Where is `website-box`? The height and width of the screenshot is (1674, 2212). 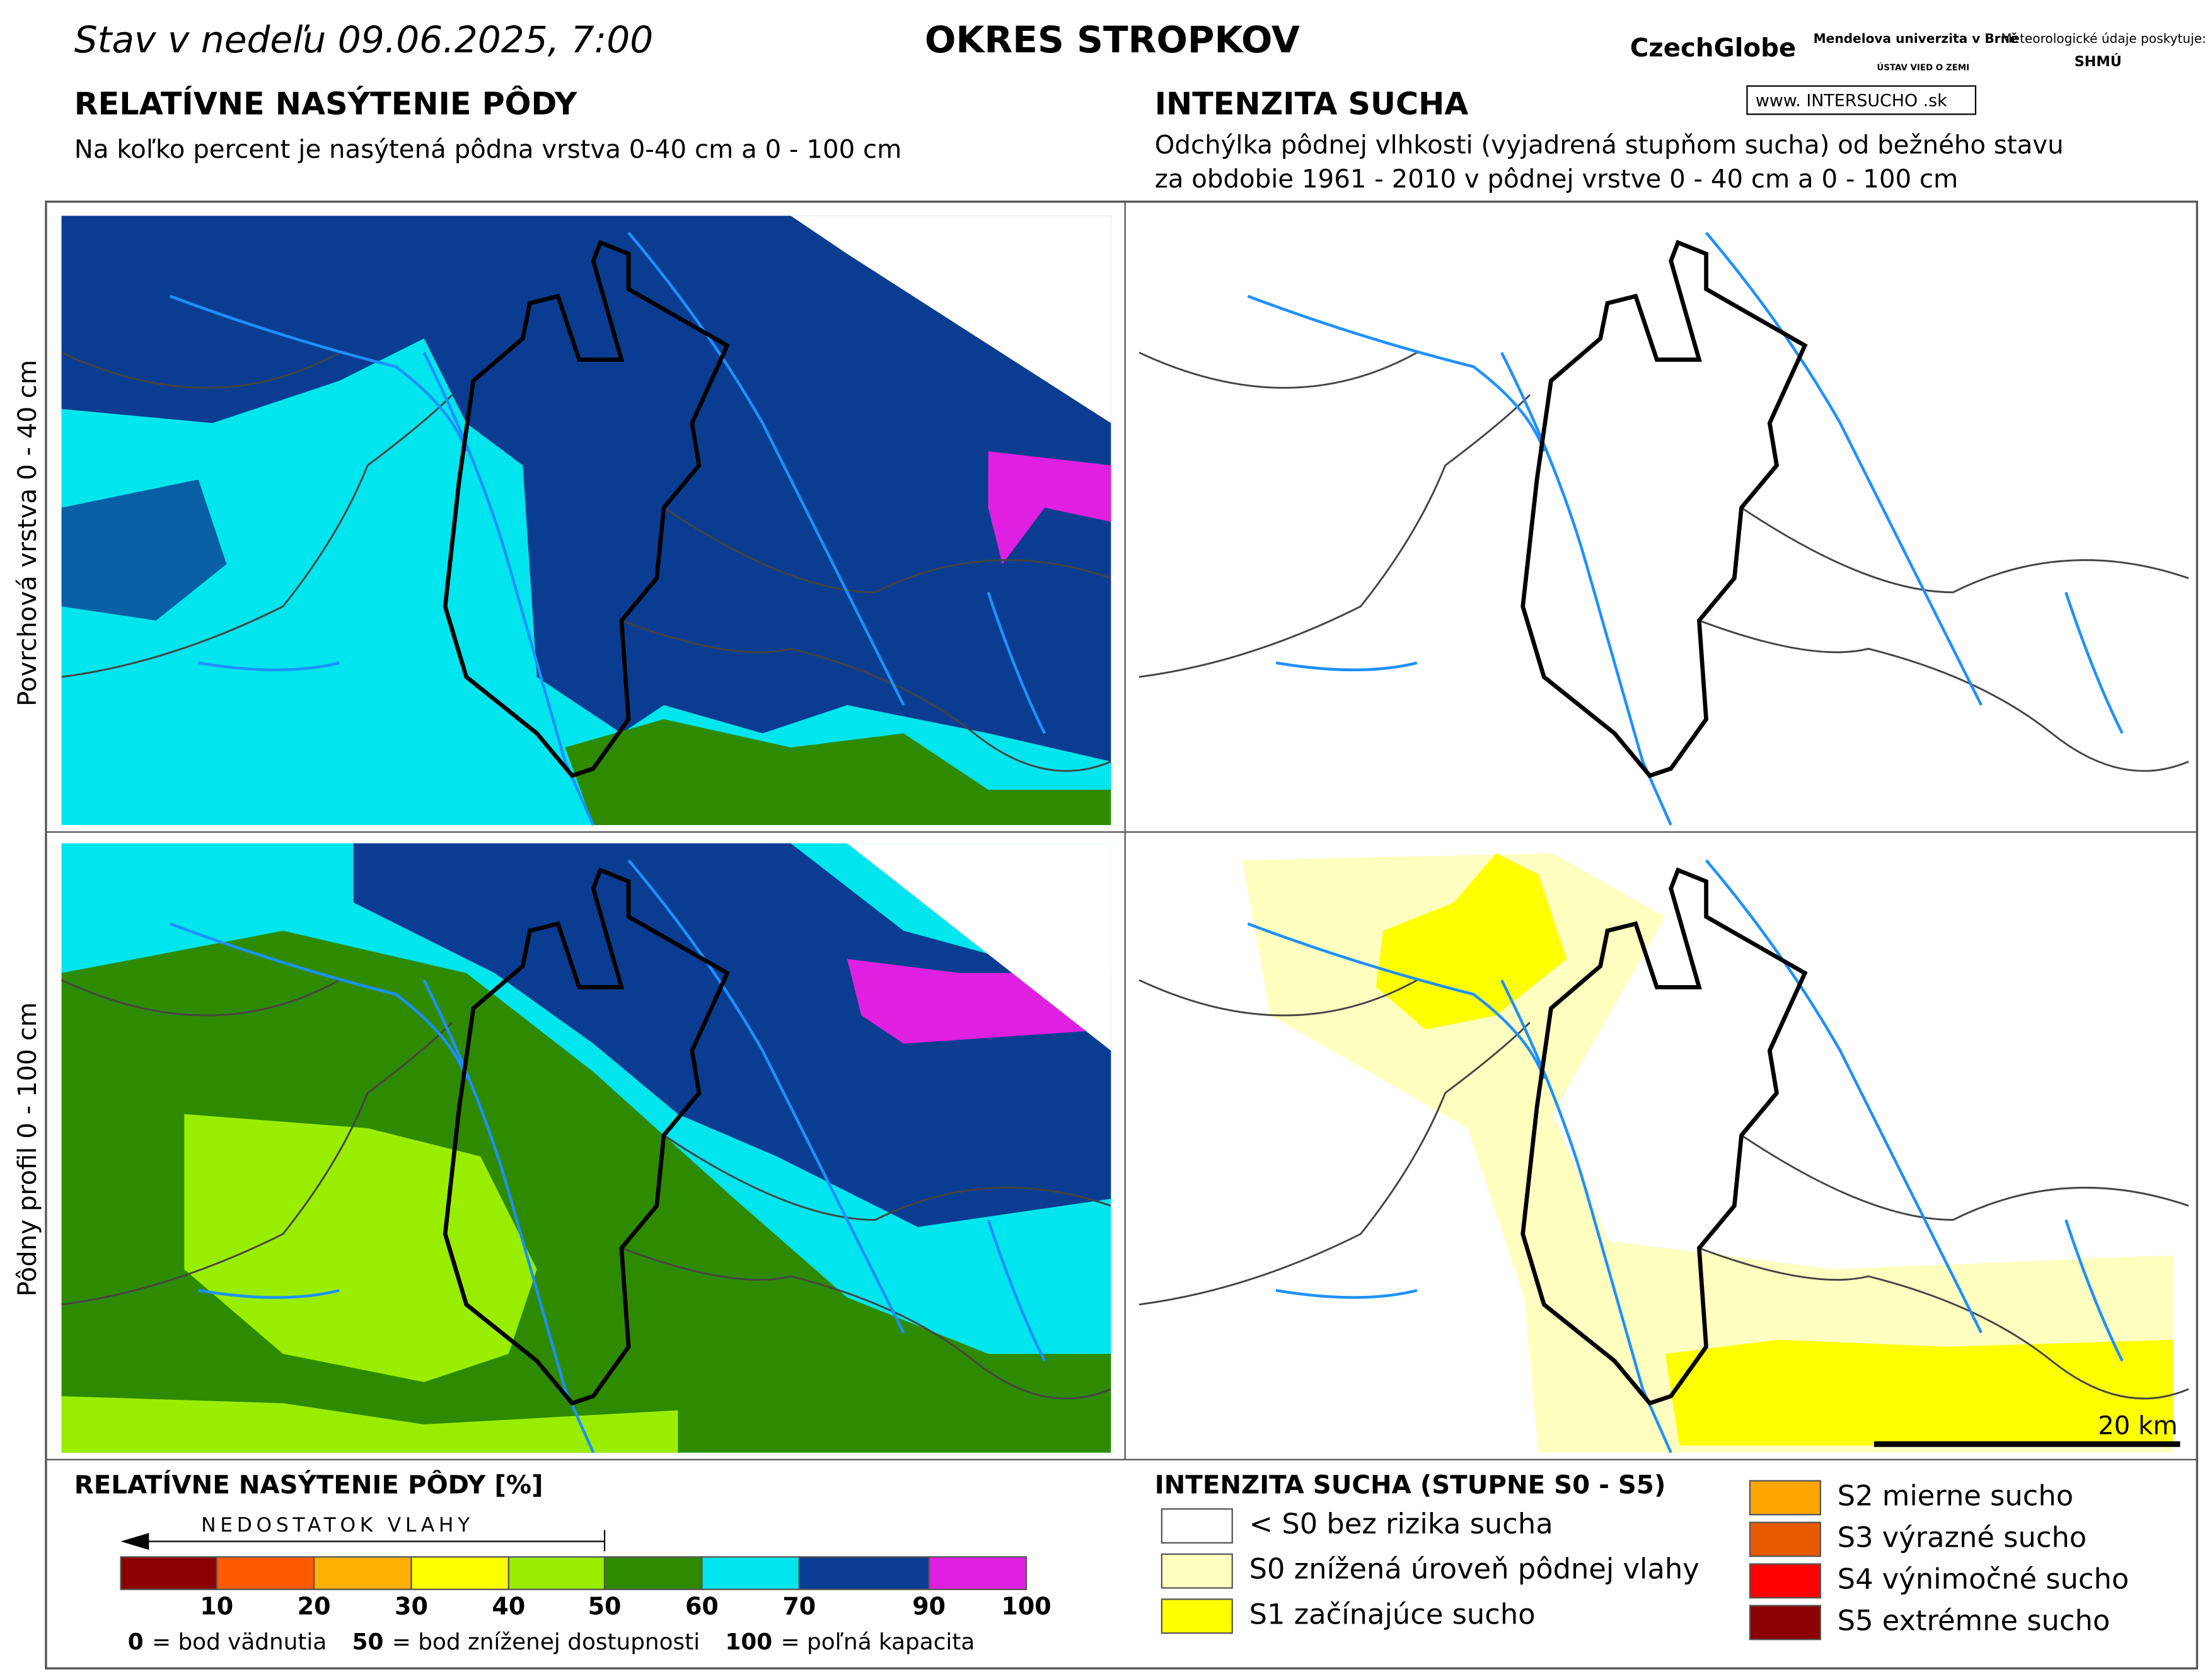 website-box is located at coordinates (1861, 100).